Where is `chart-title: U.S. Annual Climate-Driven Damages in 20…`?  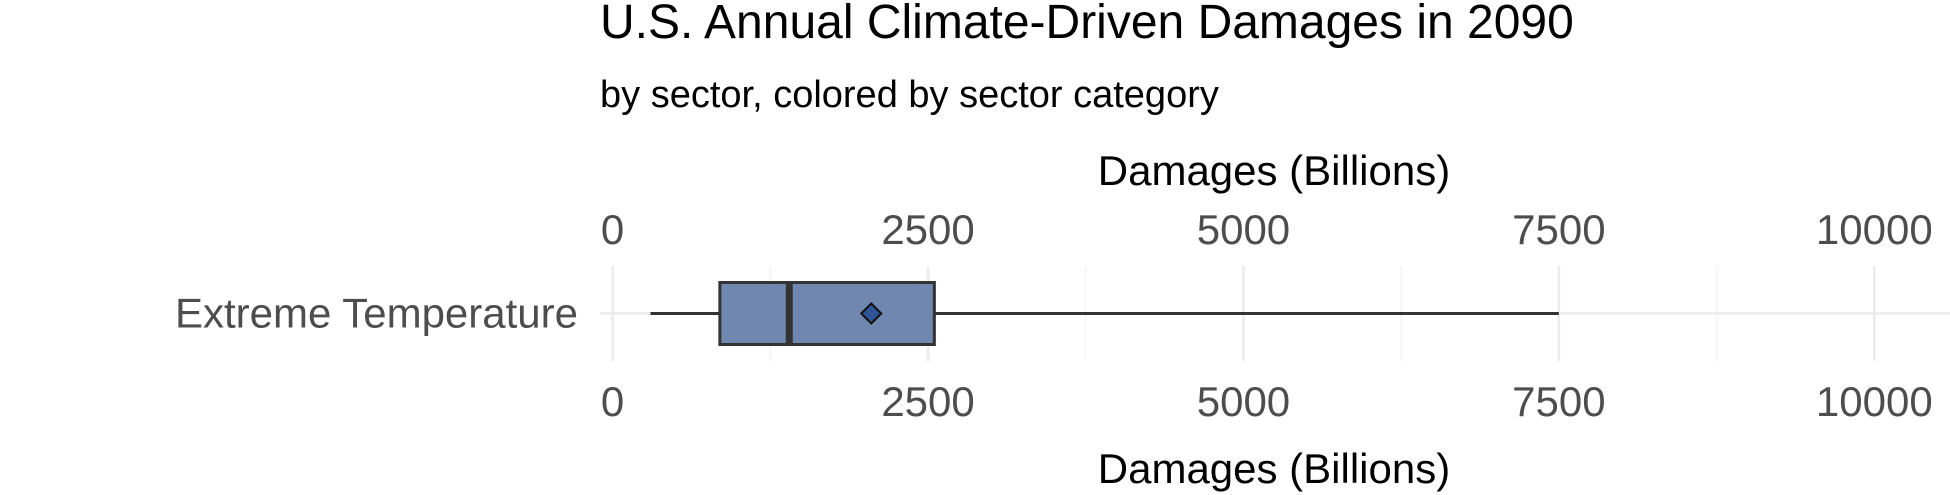
chart-title: U.S. Annual Climate-Driven Damages in 20… is located at coordinates (1087, 24).